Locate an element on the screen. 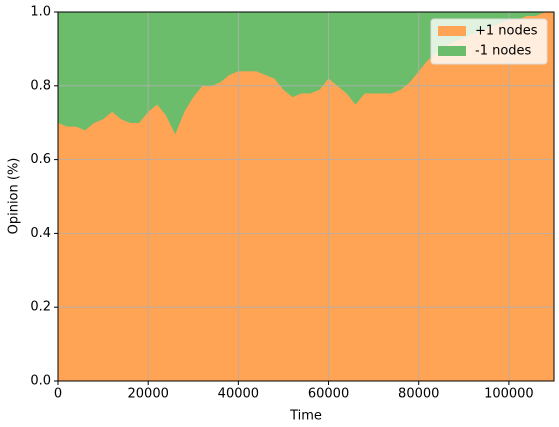  legend-label: -1 nodes is located at coordinates (503, 51).